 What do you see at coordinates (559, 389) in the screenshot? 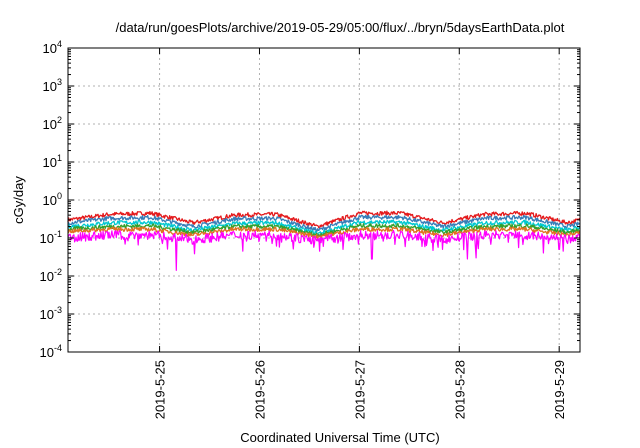
I see `x-tick-label: 2019-5-29` at bounding box center [559, 389].